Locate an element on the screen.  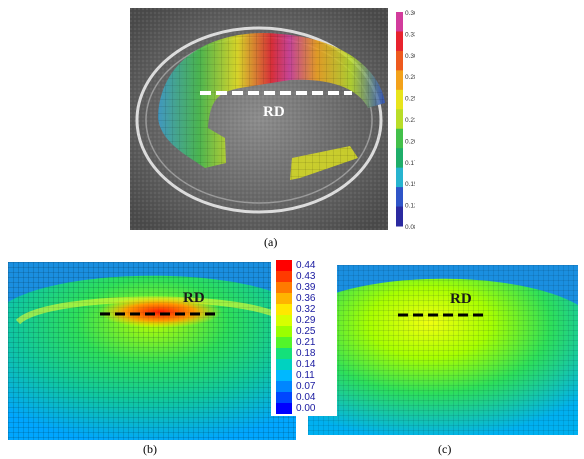
legend-bc-value: 0.32 is located at coordinates (306, 309).